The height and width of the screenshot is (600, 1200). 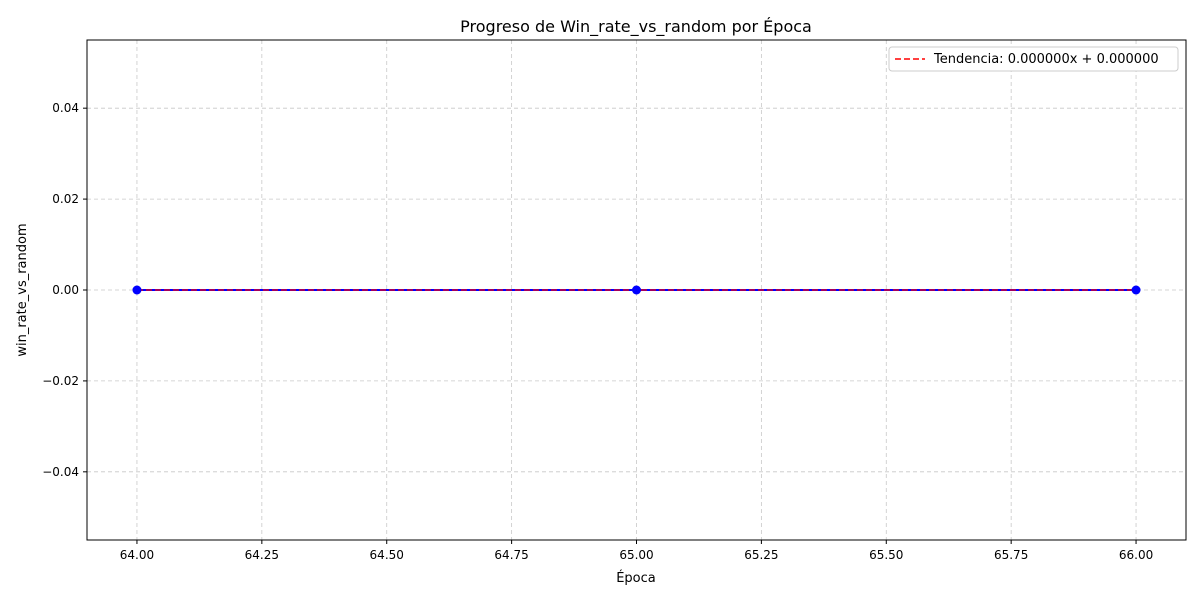 What do you see at coordinates (65, 108) in the screenshot?
I see `y-tick-label: 0.04` at bounding box center [65, 108].